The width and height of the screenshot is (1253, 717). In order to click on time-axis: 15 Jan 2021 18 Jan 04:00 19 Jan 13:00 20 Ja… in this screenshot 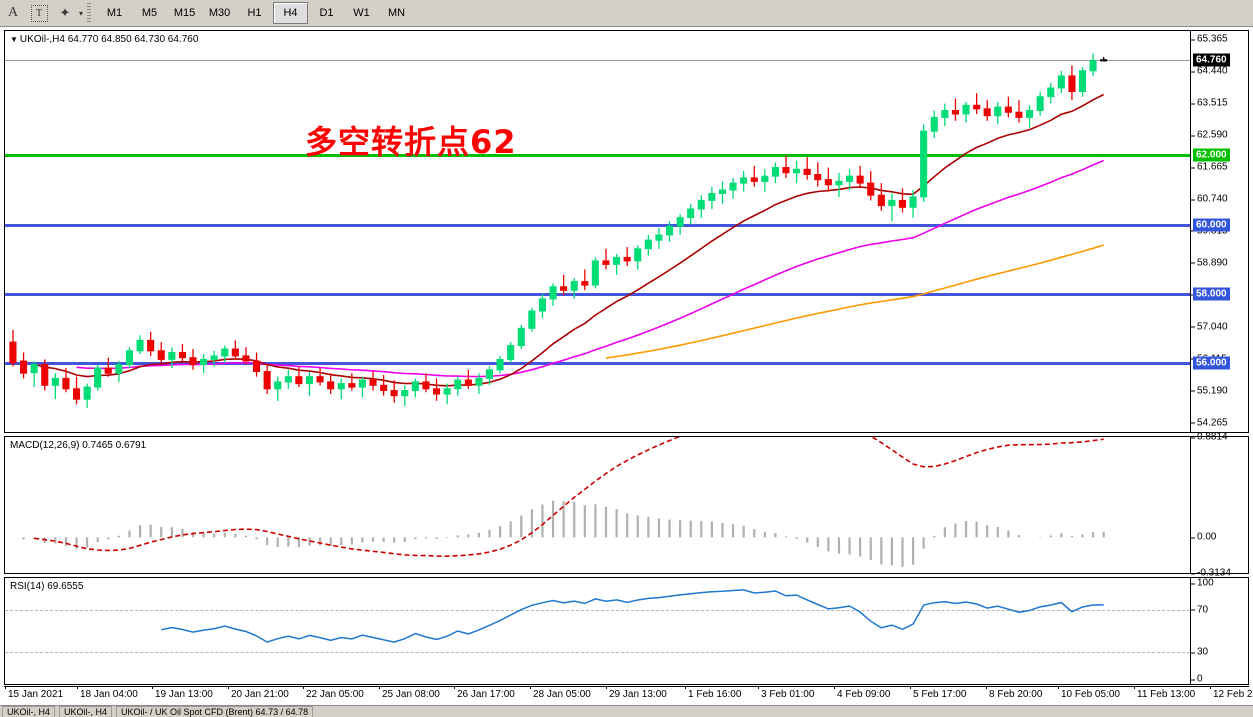, I will do `click(628, 695)`.